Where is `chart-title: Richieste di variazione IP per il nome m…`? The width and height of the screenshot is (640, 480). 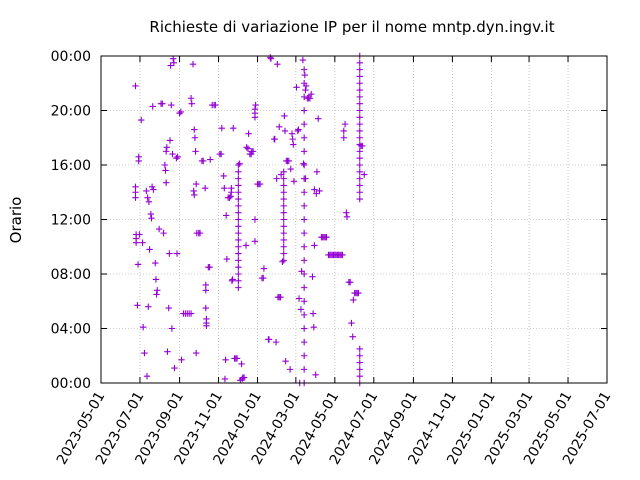 chart-title: Richieste di variazione IP per il nome m… is located at coordinates (351, 27).